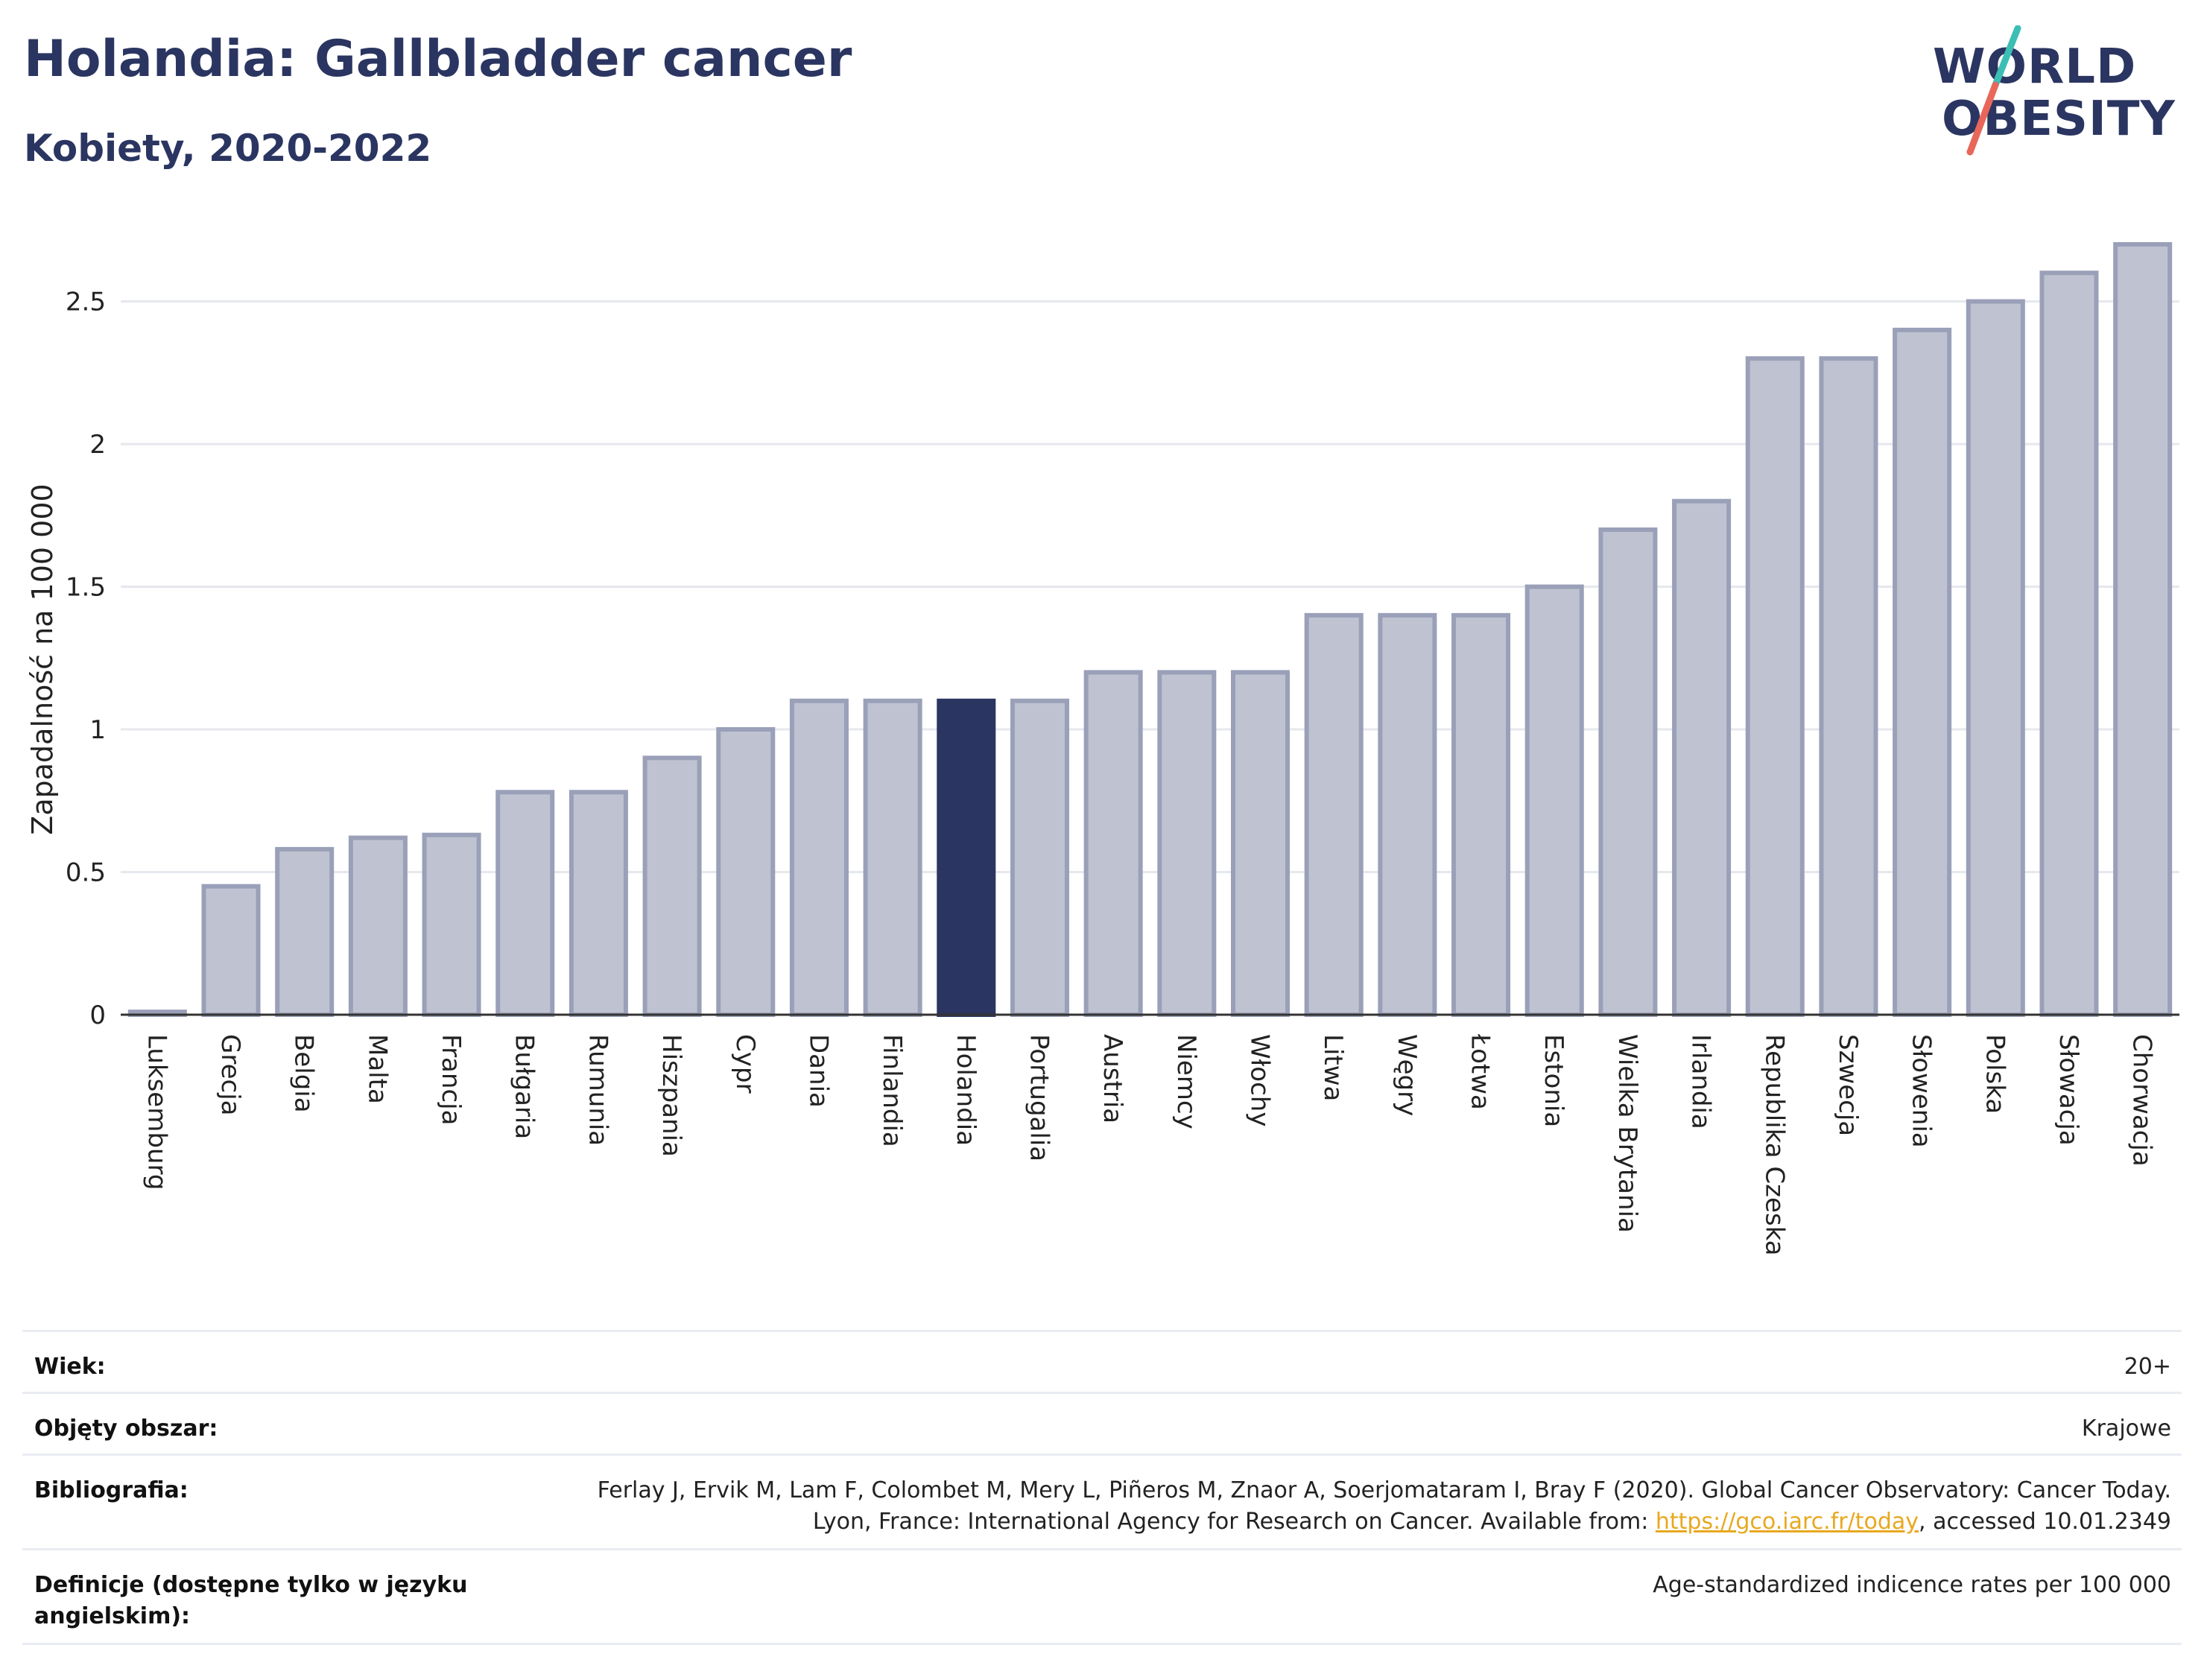  What do you see at coordinates (451, 924) in the screenshot?
I see `bar-francja` at bounding box center [451, 924].